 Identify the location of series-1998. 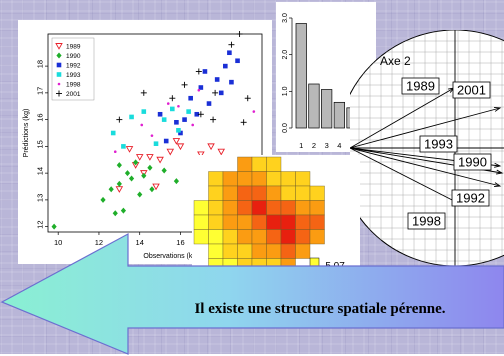
(184, 121).